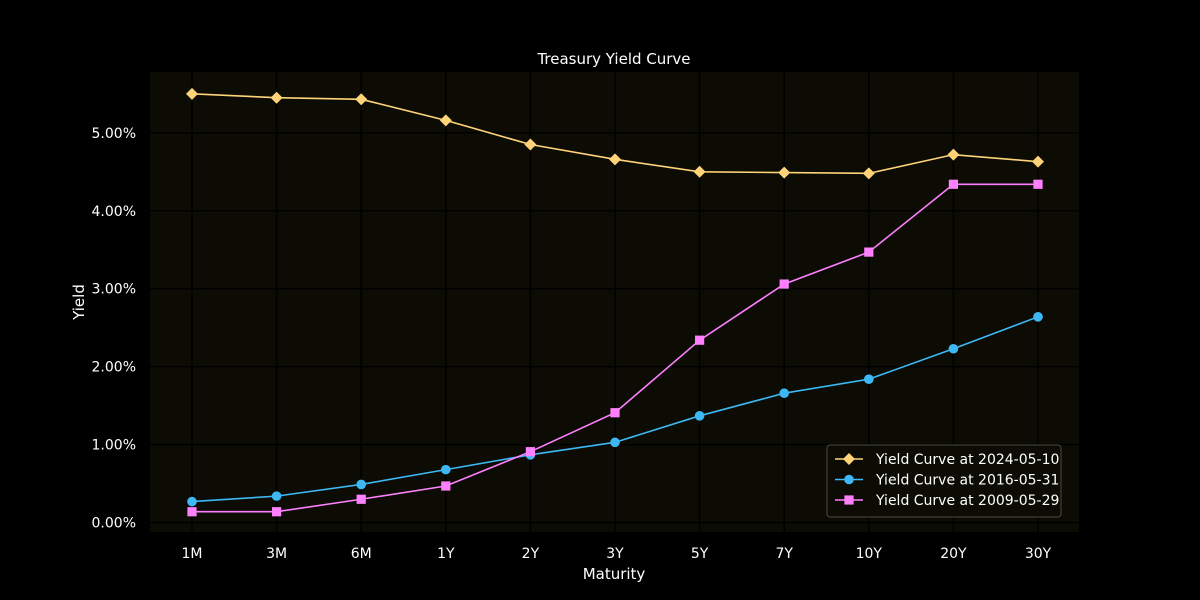 The height and width of the screenshot is (600, 1200). I want to click on x-tick-label: 3Y, so click(615, 554).